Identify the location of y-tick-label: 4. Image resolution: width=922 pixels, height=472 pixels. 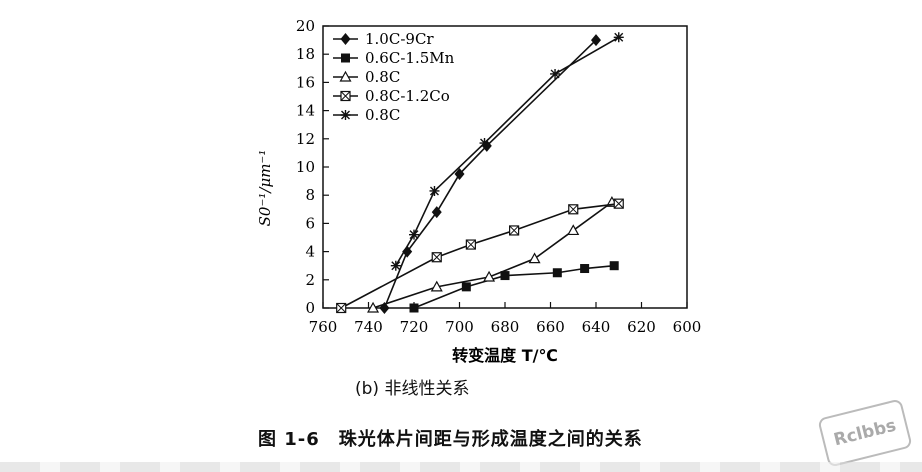
(310, 252).